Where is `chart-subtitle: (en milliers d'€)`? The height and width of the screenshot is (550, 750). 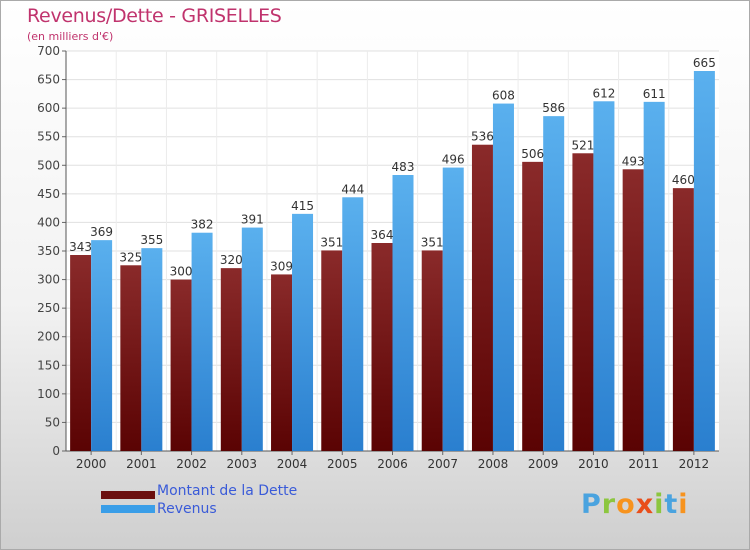
chart-subtitle: (en milliers d'€) is located at coordinates (70, 36).